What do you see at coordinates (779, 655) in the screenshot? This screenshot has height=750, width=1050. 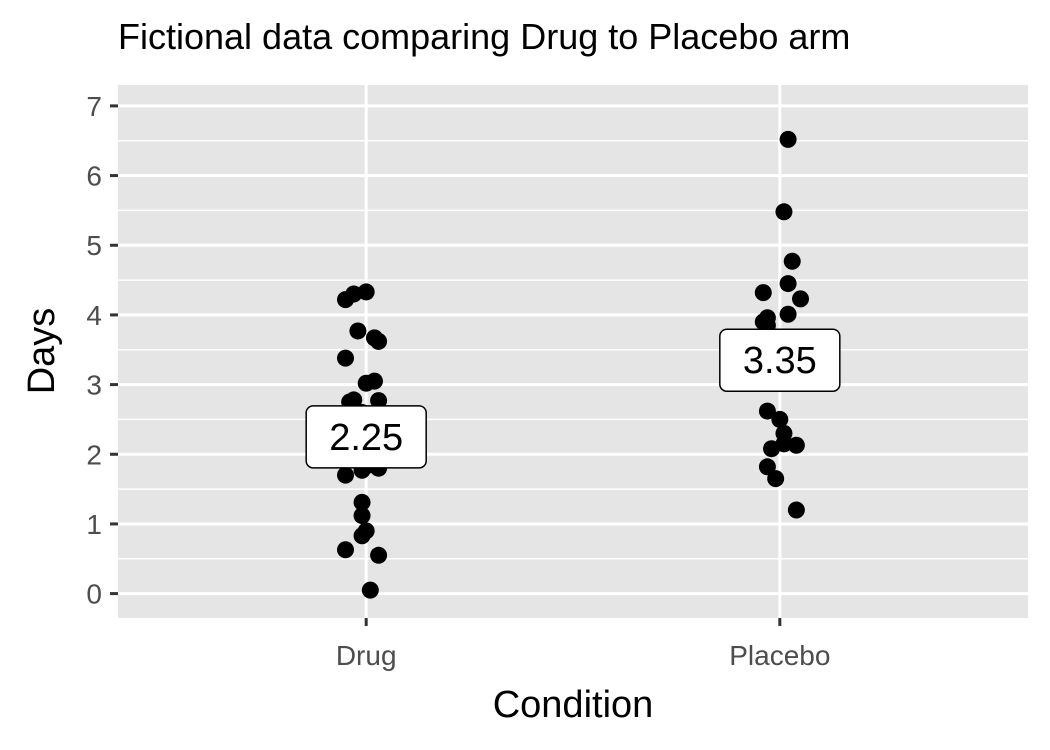 I see `x-tick-label-placebo: Placebo` at bounding box center [779, 655].